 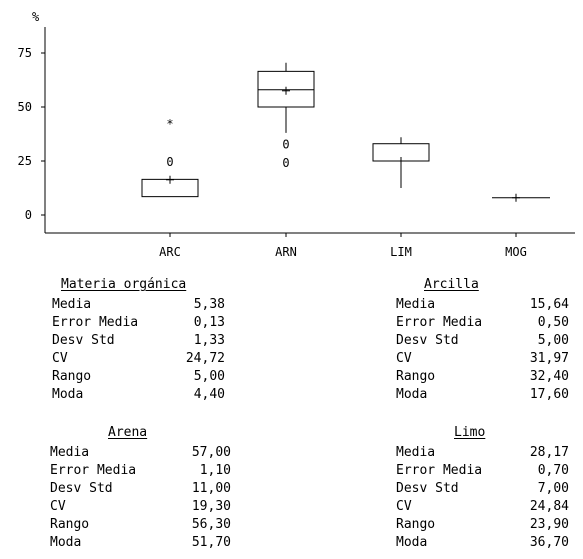 I want to click on y-tick-label: 75, so click(x=25, y=53).